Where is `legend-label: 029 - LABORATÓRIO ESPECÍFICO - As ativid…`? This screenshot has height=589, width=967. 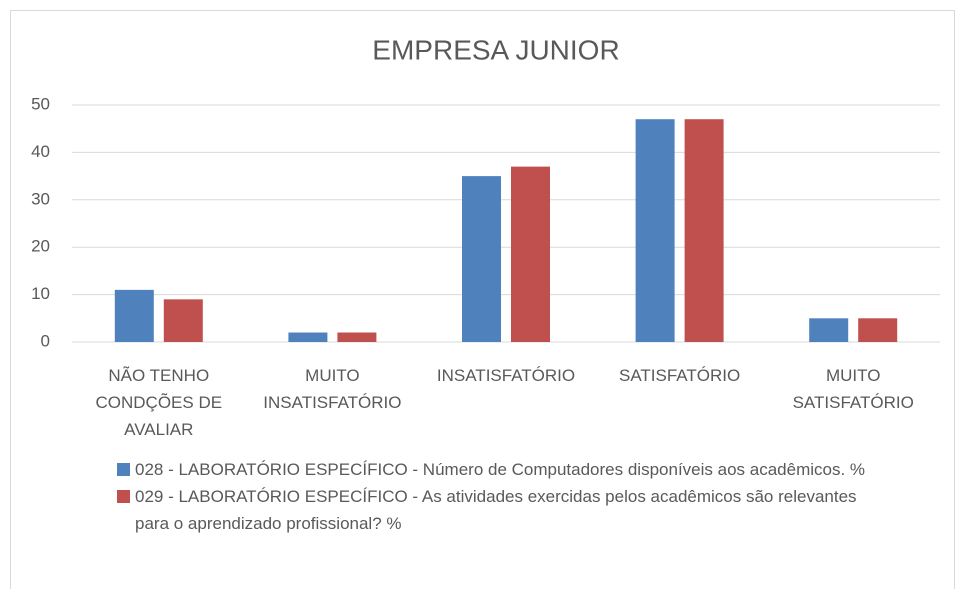 legend-label: 029 - LABORATÓRIO ESPECÍFICO - As ativid… is located at coordinates (496, 510).